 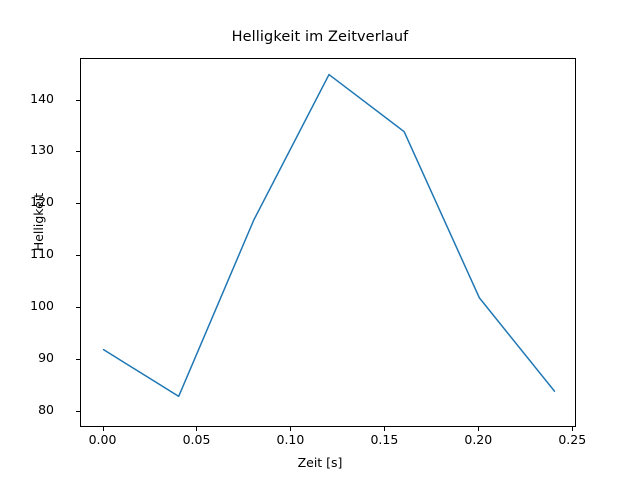 What do you see at coordinates (478, 439) in the screenshot?
I see `x-tick-label: 0.20` at bounding box center [478, 439].